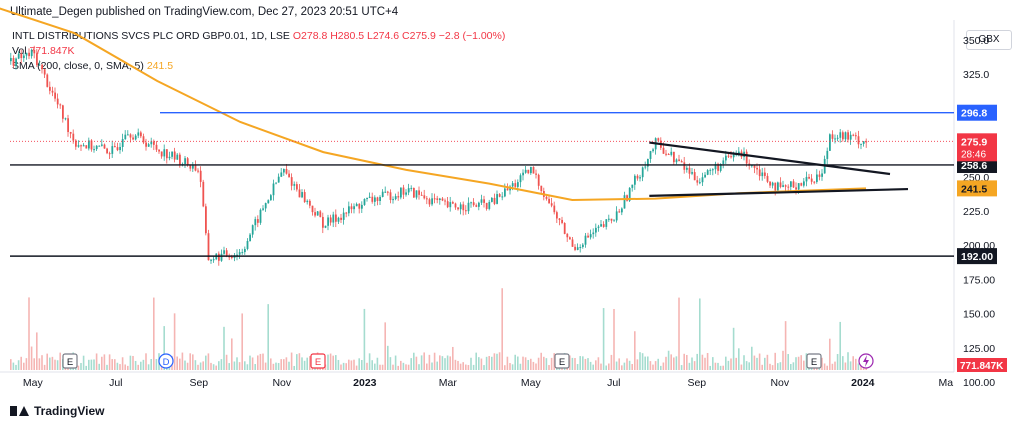  I want to click on legend-vol-label: Vol, so click(19, 51).